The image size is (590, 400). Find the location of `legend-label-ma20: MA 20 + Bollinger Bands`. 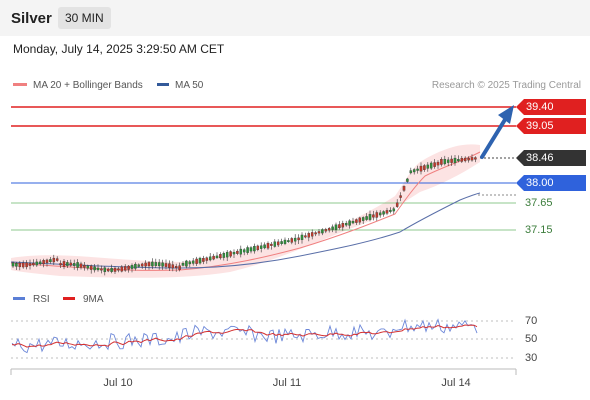

legend-label-ma20: MA 20 + Bollinger Bands is located at coordinates (88, 85).